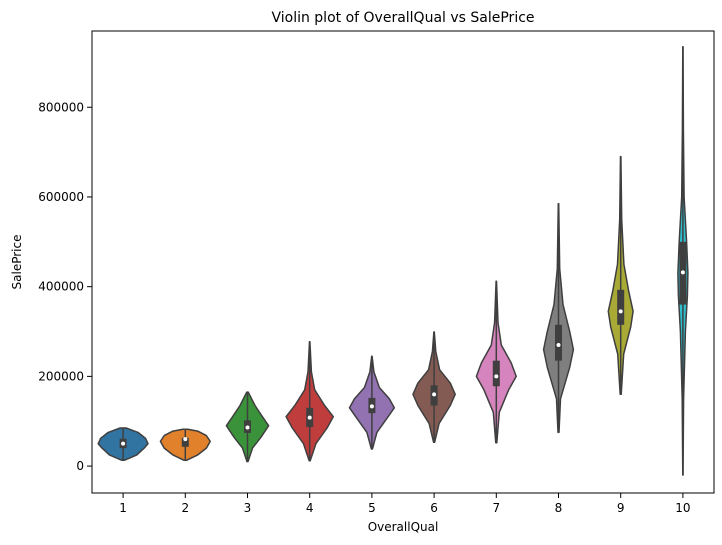 The image size is (722, 545). I want to click on y-axis-title: SalePrice, so click(17, 262).